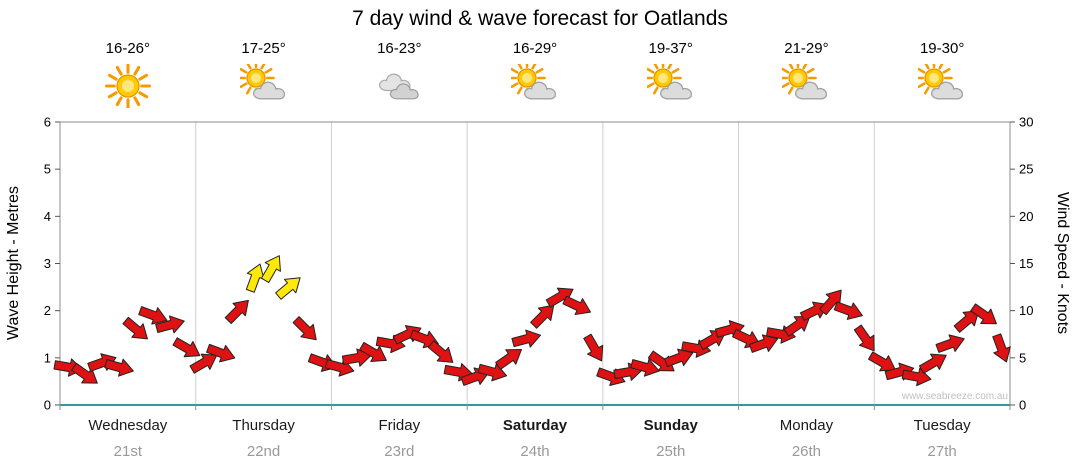 This screenshot has height=475, width=1080. What do you see at coordinates (47, 310) in the screenshot?
I see `left-tick-label: 2` at bounding box center [47, 310].